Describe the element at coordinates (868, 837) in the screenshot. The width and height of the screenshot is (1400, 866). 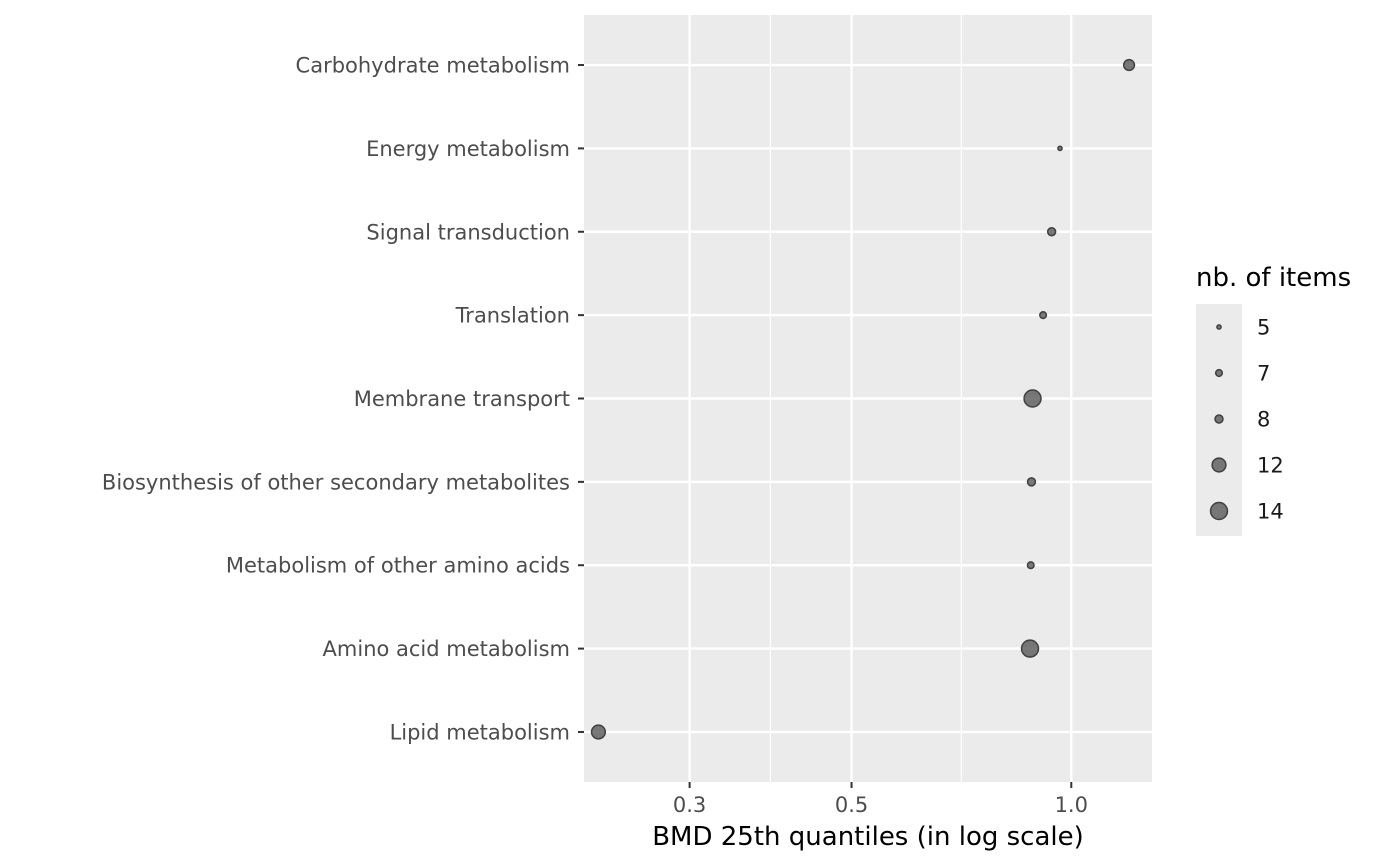
I see `x-axis-title: BMD 25th quantiles (in log scale)` at that location.